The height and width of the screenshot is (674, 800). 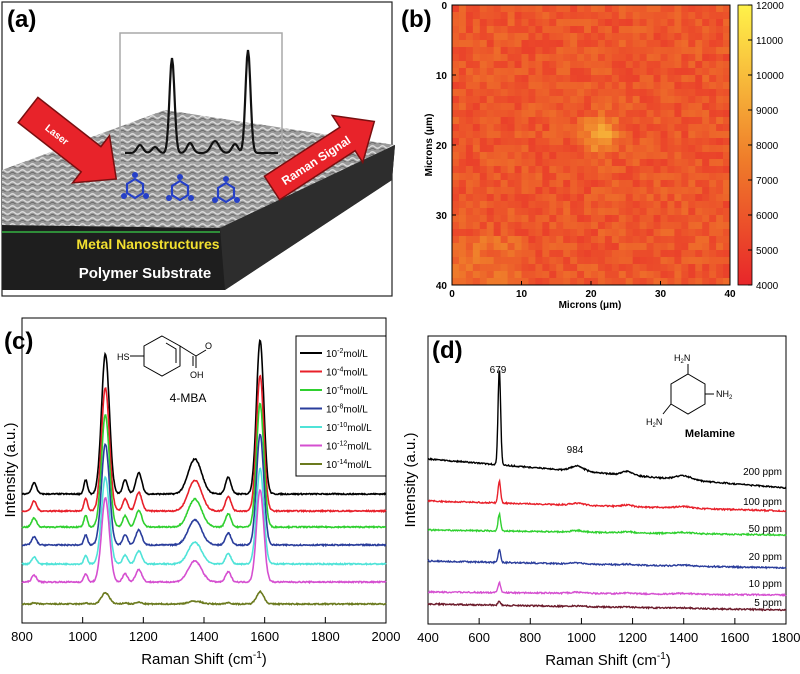 What do you see at coordinates (325, 636) in the screenshot?
I see `panel-c-x-tick-label: 1800` at bounding box center [325, 636].